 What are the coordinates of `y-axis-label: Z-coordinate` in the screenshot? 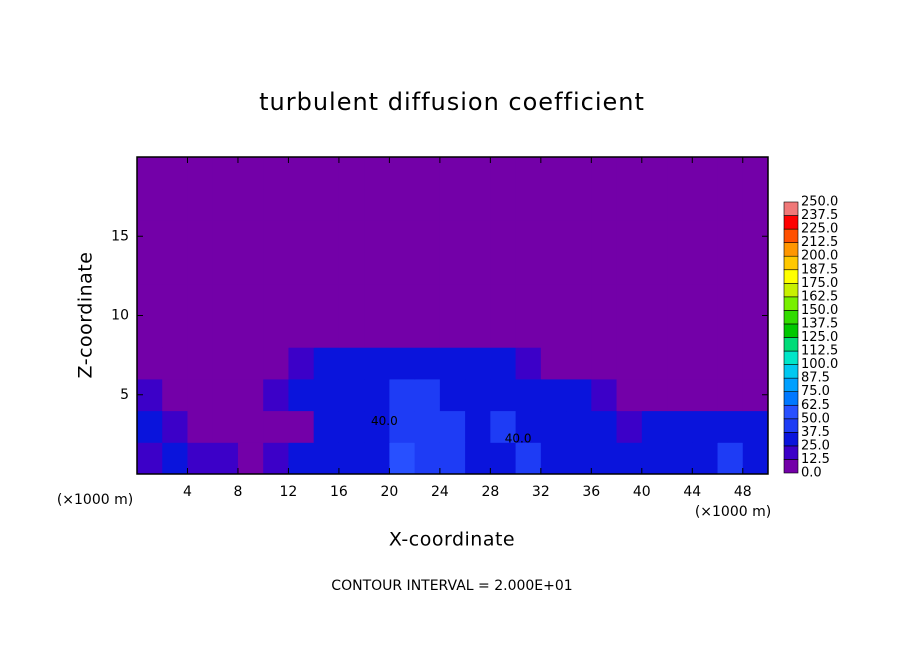 It's located at (86, 315).